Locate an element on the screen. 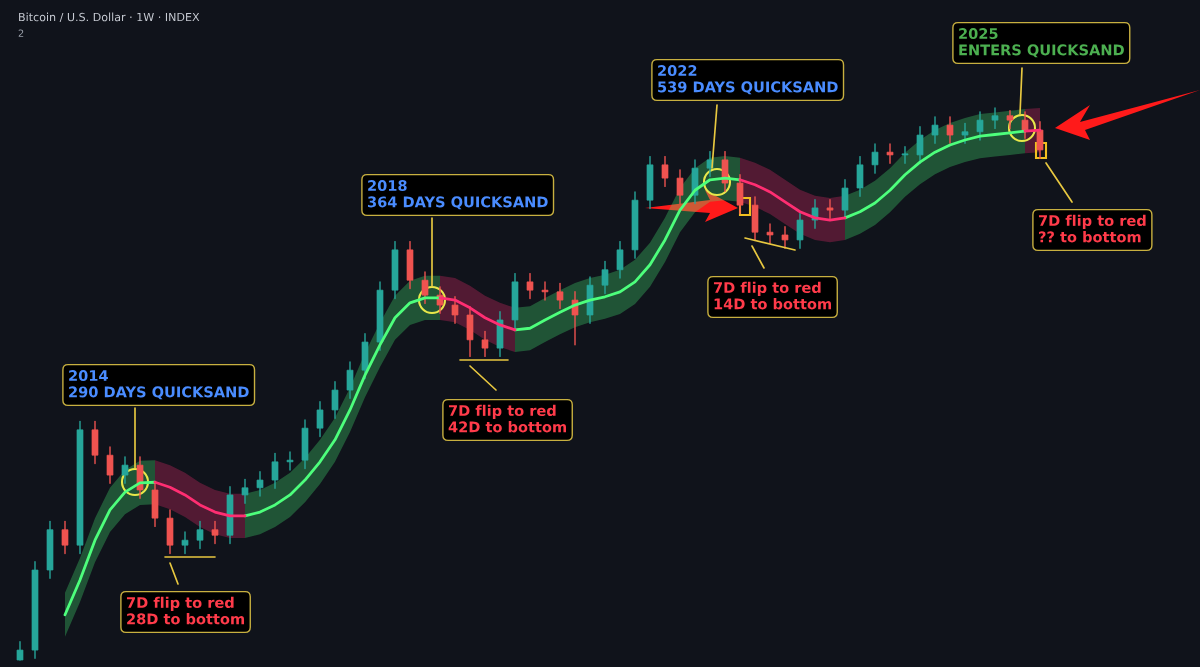 The image size is (1200, 667). annotation: 7D flip to red 14D to bottom is located at coordinates (772, 295).